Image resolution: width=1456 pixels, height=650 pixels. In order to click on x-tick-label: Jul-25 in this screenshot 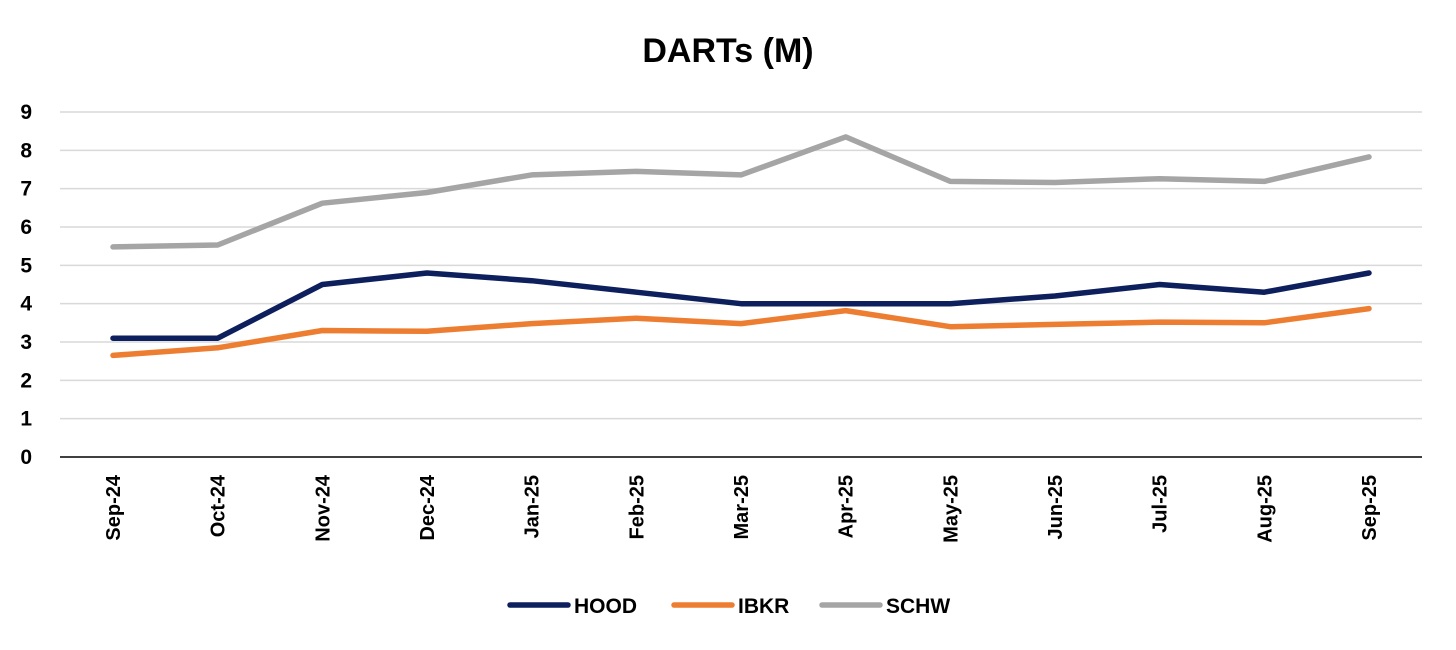, I will do `click(1161, 504)`.